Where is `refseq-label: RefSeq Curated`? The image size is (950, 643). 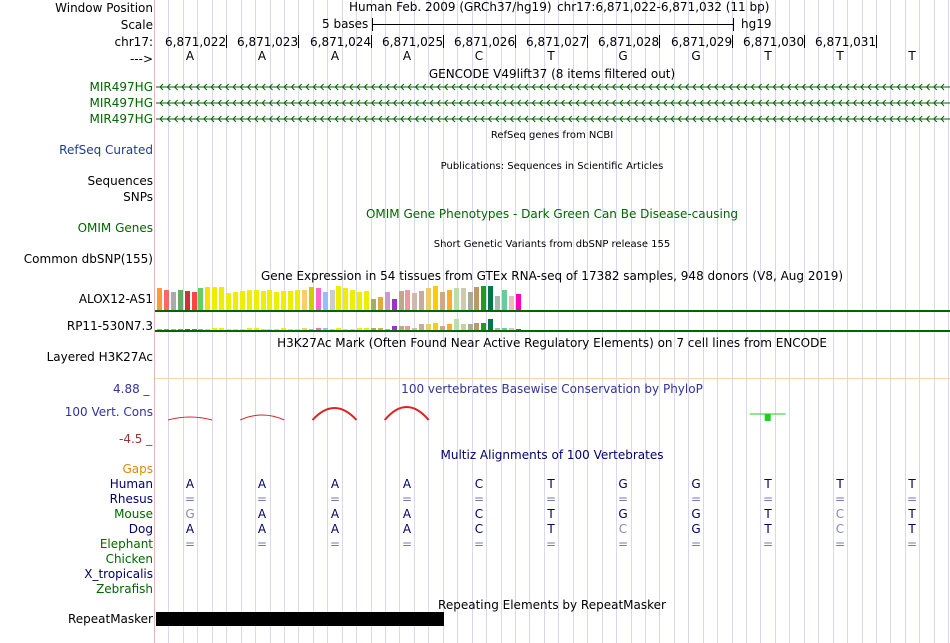 refseq-label: RefSeq Curated is located at coordinates (106, 150).